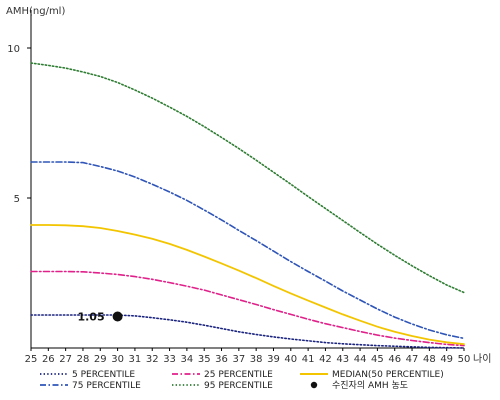  What do you see at coordinates (103, 375) in the screenshot?
I see `legend-label-0: 5 PERCENTILE` at bounding box center [103, 375].